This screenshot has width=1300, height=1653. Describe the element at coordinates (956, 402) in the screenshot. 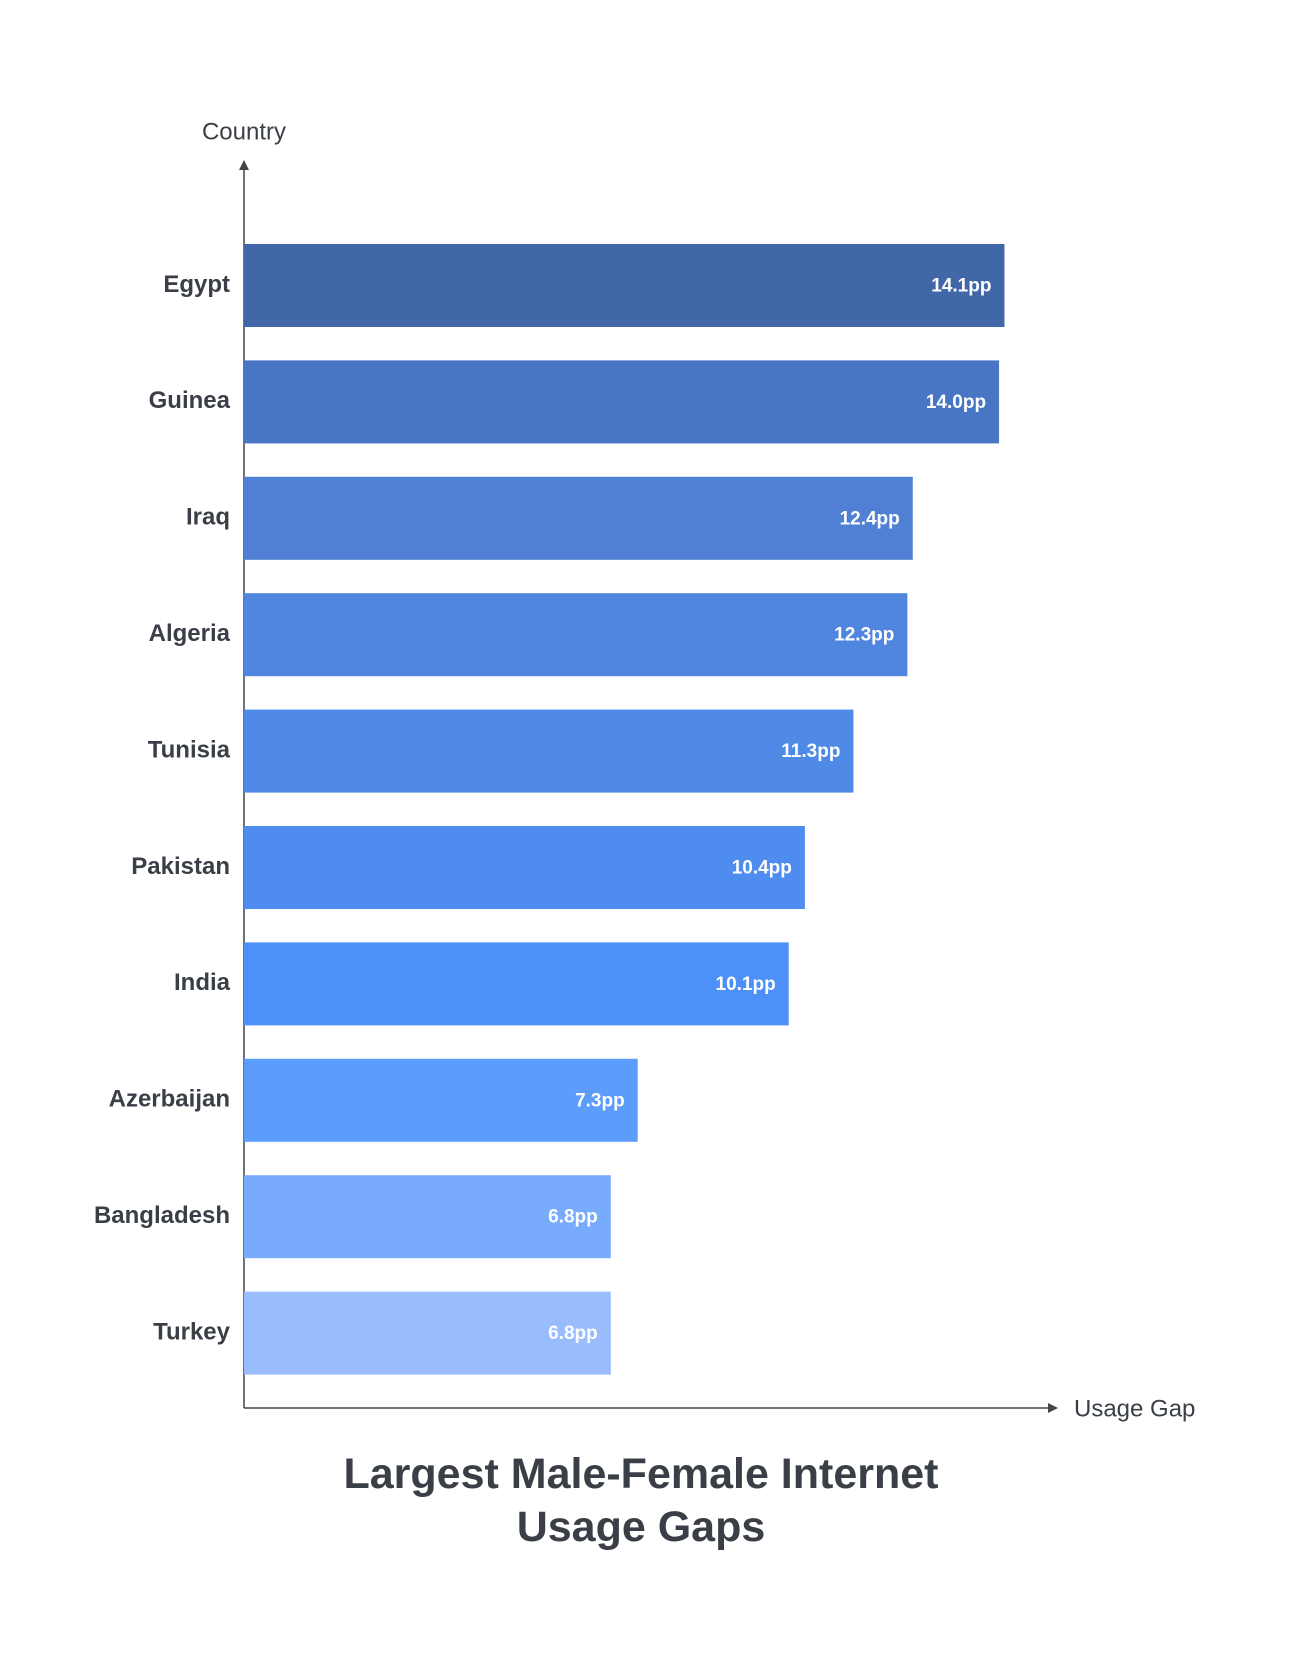

I see `value-label: 14.0pp` at that location.